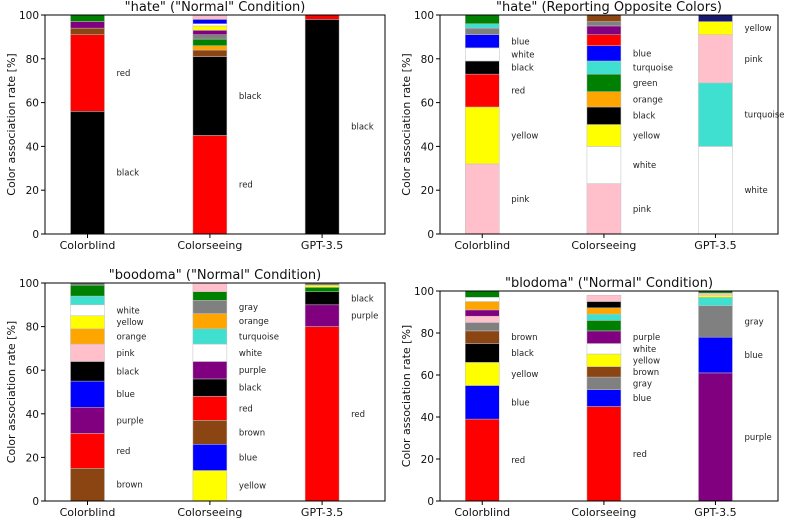 This screenshot has width=800, height=524. What do you see at coordinates (482, 245) in the screenshot?
I see `x-tick-label: Colorblind` at bounding box center [482, 245].